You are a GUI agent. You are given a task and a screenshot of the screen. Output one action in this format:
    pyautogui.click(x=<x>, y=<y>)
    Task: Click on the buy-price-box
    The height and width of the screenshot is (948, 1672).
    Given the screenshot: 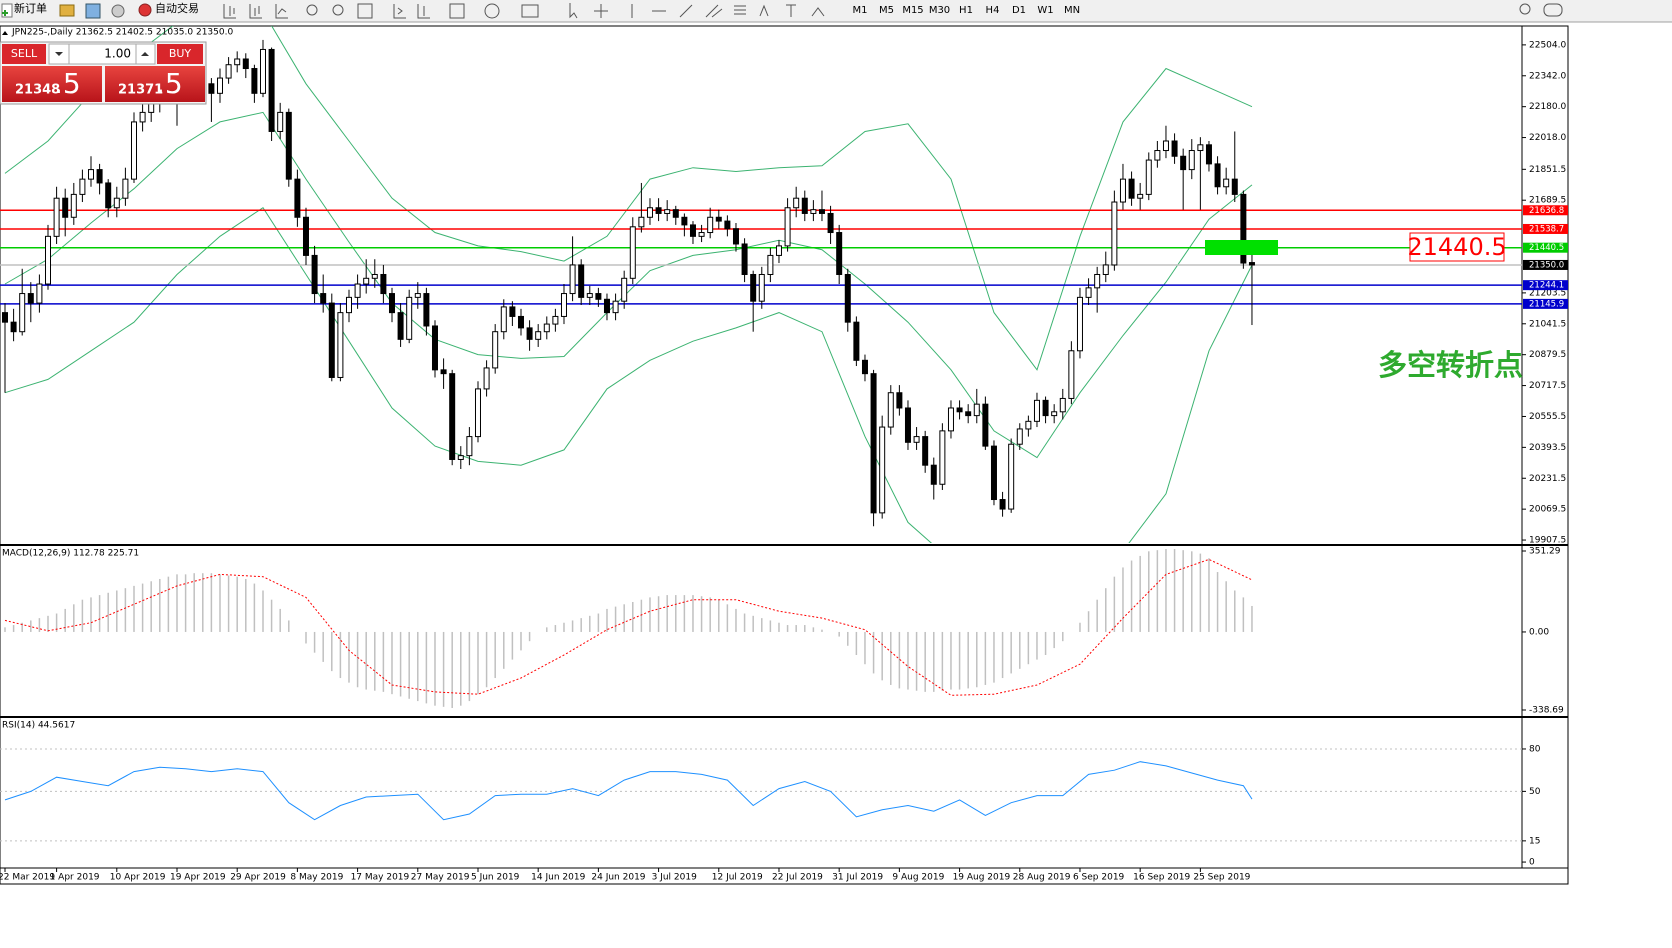 What is the action you would take?
    pyautogui.click(x=155, y=84)
    